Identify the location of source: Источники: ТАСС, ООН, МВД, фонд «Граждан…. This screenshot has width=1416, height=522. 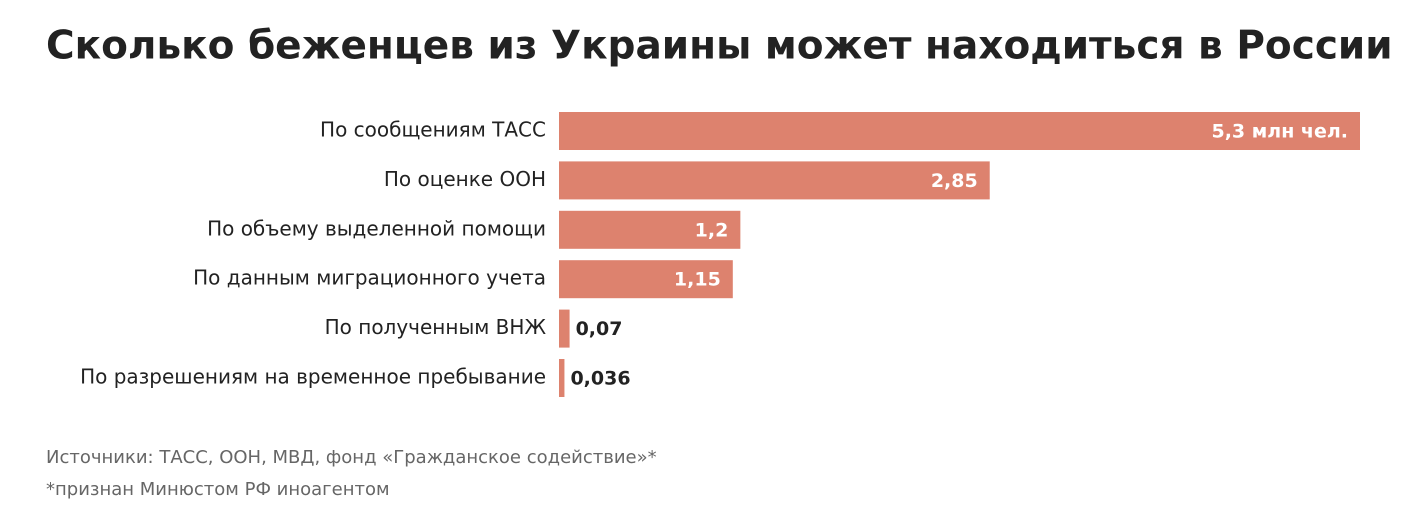
(351, 457).